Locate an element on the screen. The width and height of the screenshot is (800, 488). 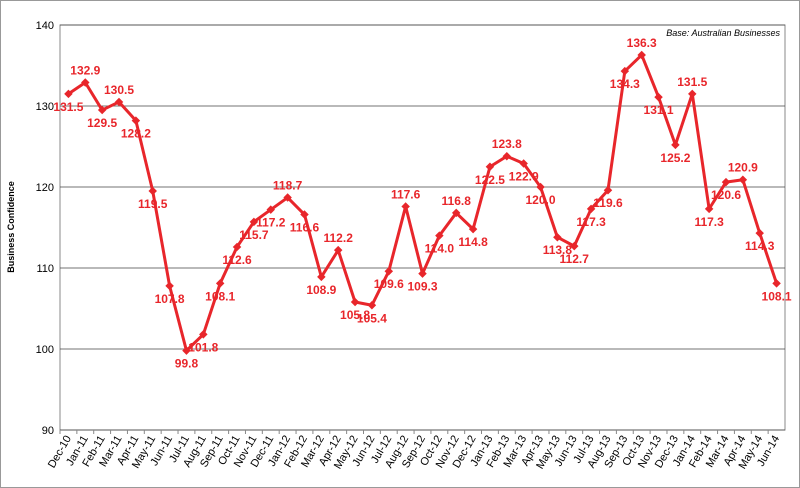
value-label: 112.7 is located at coordinates (575, 259).